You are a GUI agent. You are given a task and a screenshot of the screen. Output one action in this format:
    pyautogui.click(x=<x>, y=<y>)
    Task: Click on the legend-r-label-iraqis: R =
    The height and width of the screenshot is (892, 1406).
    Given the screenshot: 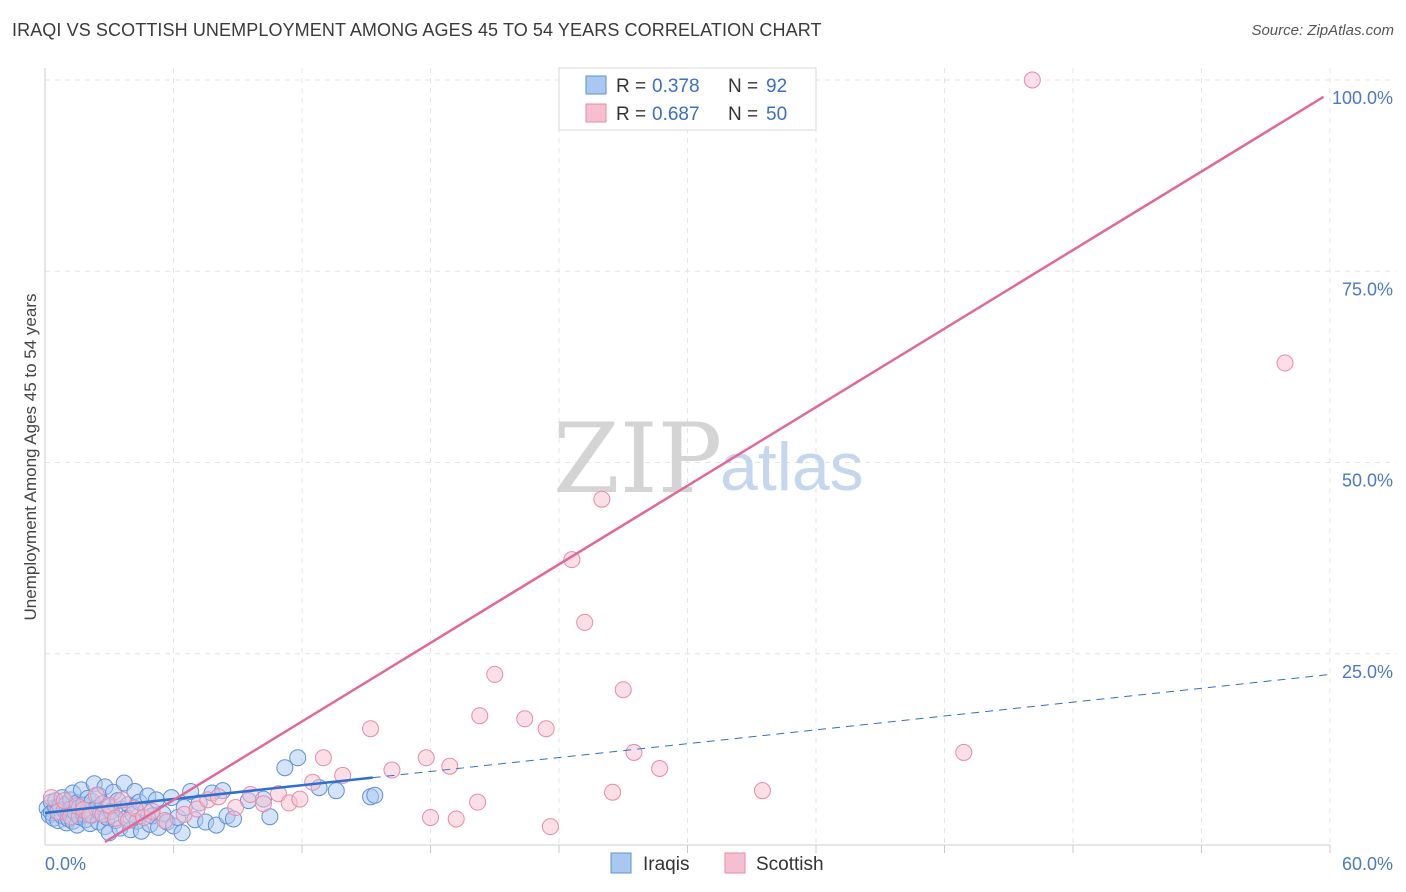 What is the action you would take?
    pyautogui.click(x=631, y=86)
    